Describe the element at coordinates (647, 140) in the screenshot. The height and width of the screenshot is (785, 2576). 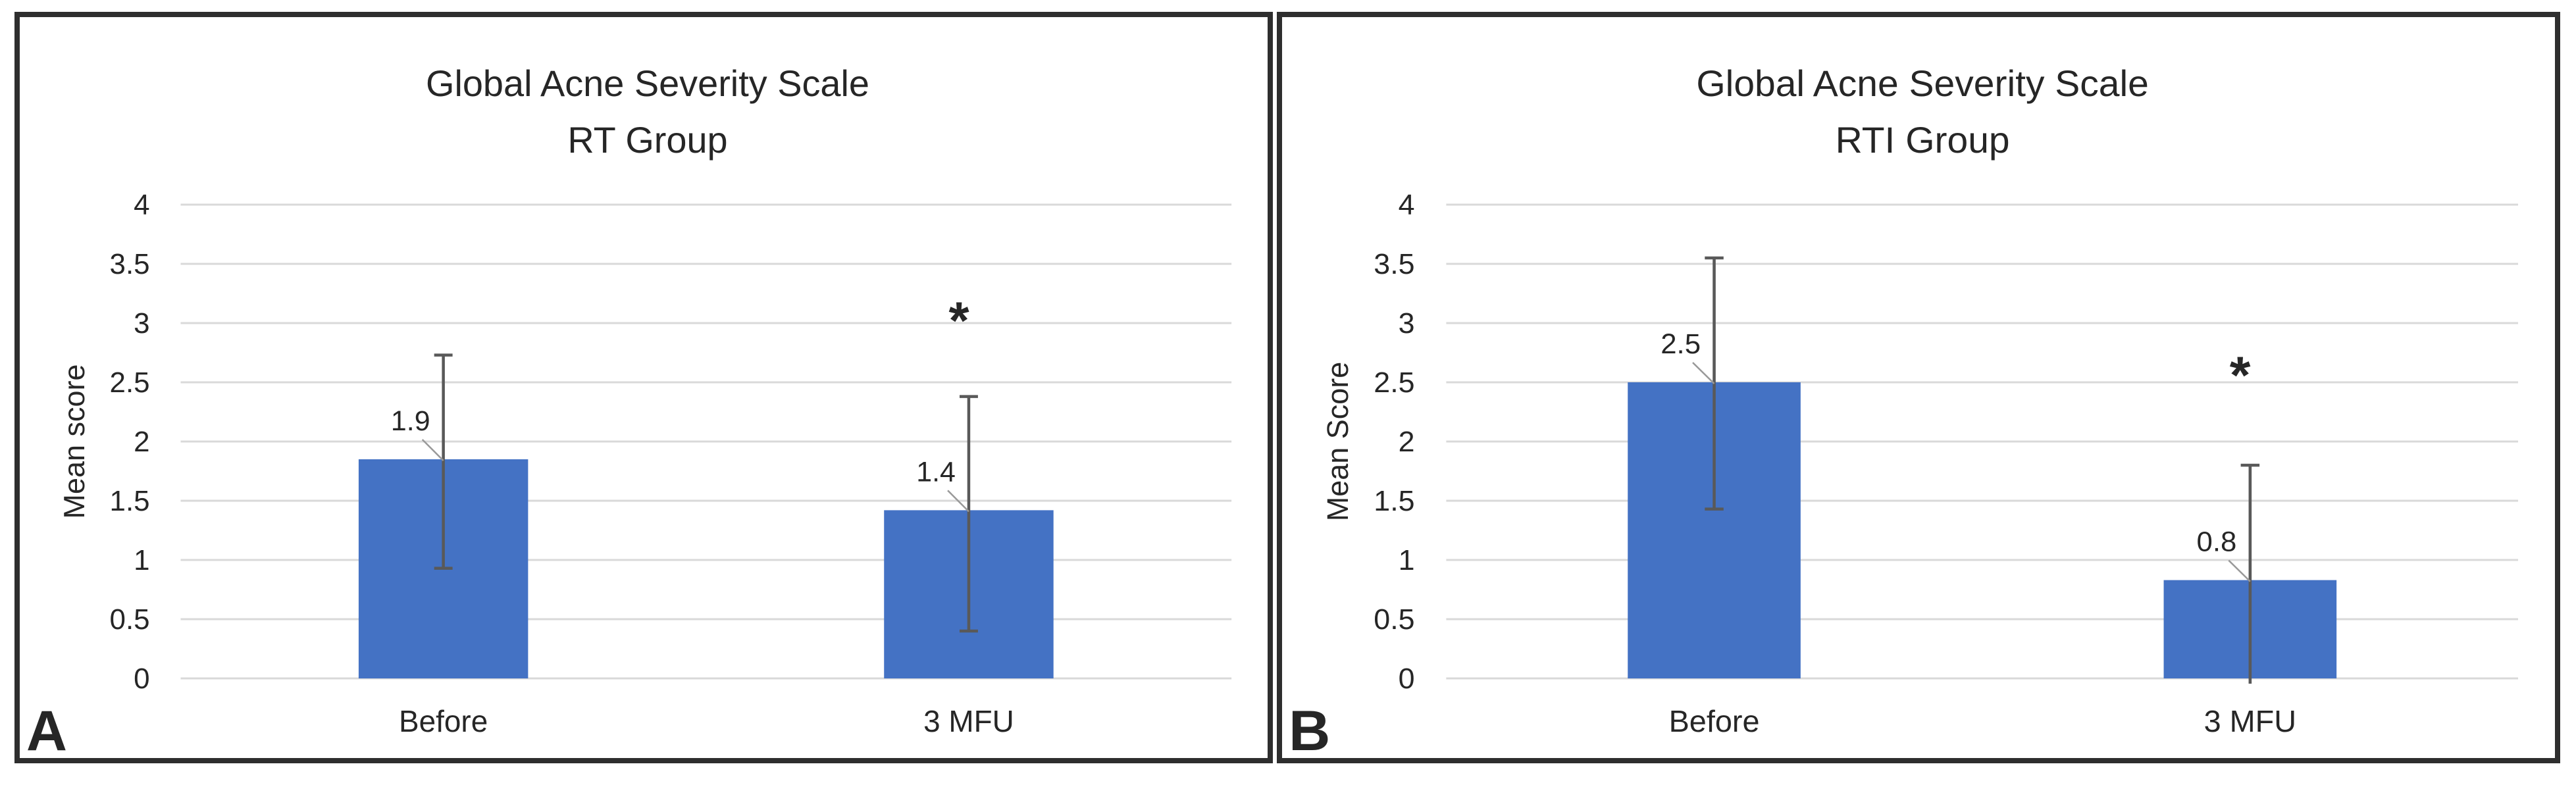
I see `chart-title-line-2: RT Group` at that location.